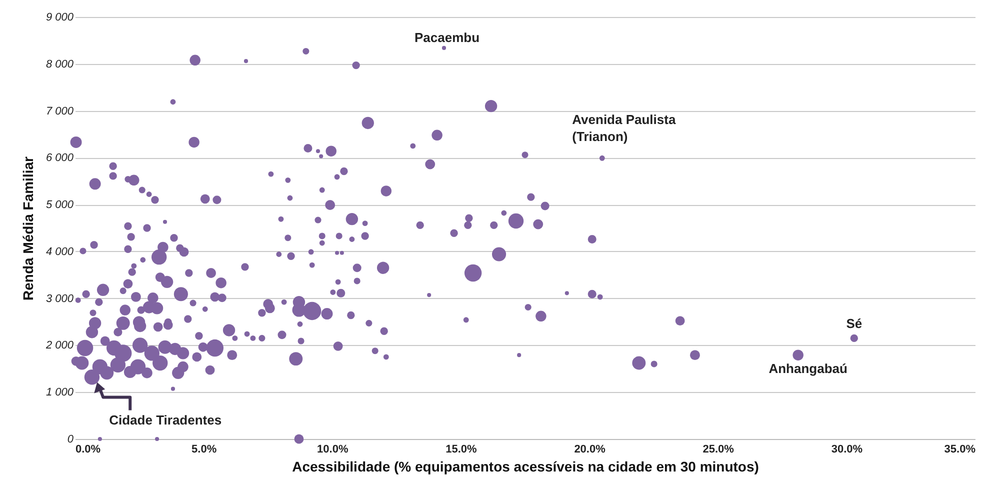 This screenshot has width=991, height=482. I want to click on y-tick-label: 8 000, so click(60, 64).